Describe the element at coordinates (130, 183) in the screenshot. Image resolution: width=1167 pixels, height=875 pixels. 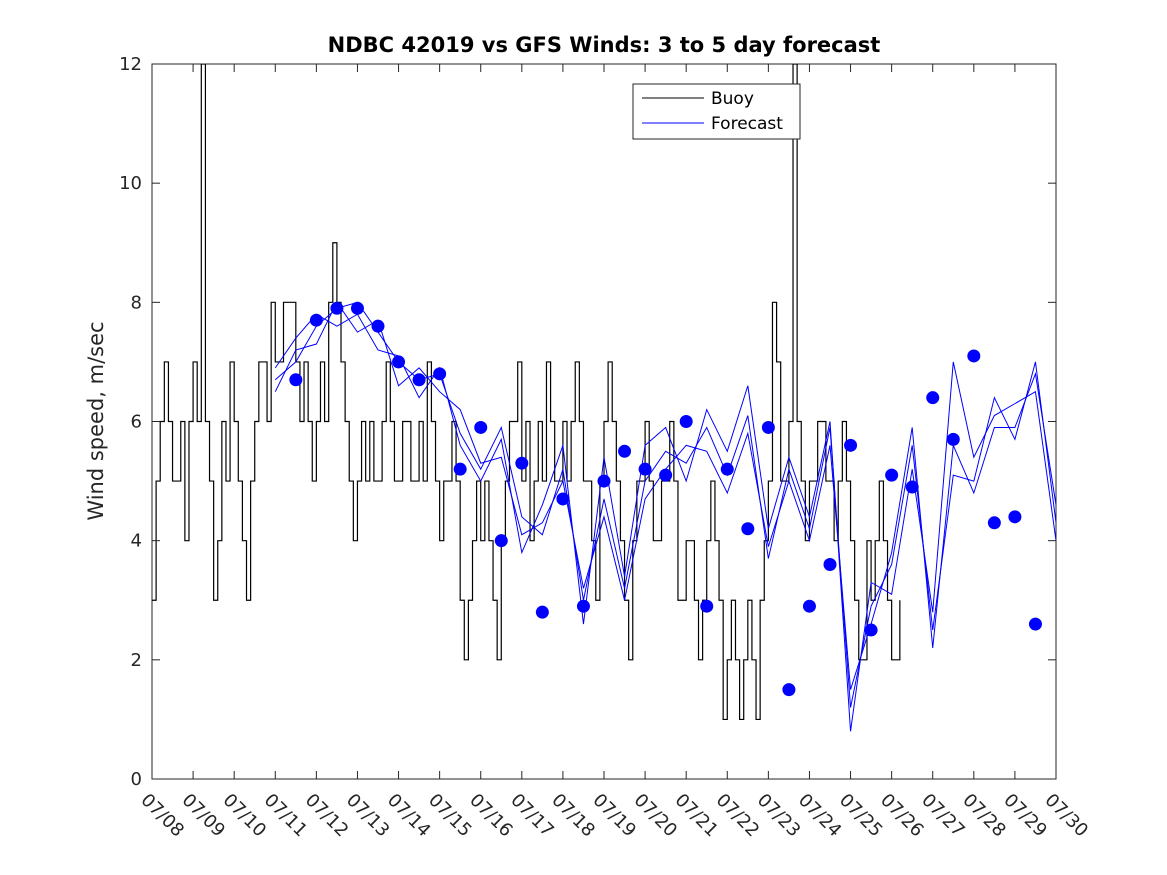
I see `y-tick-label: 10` at that location.